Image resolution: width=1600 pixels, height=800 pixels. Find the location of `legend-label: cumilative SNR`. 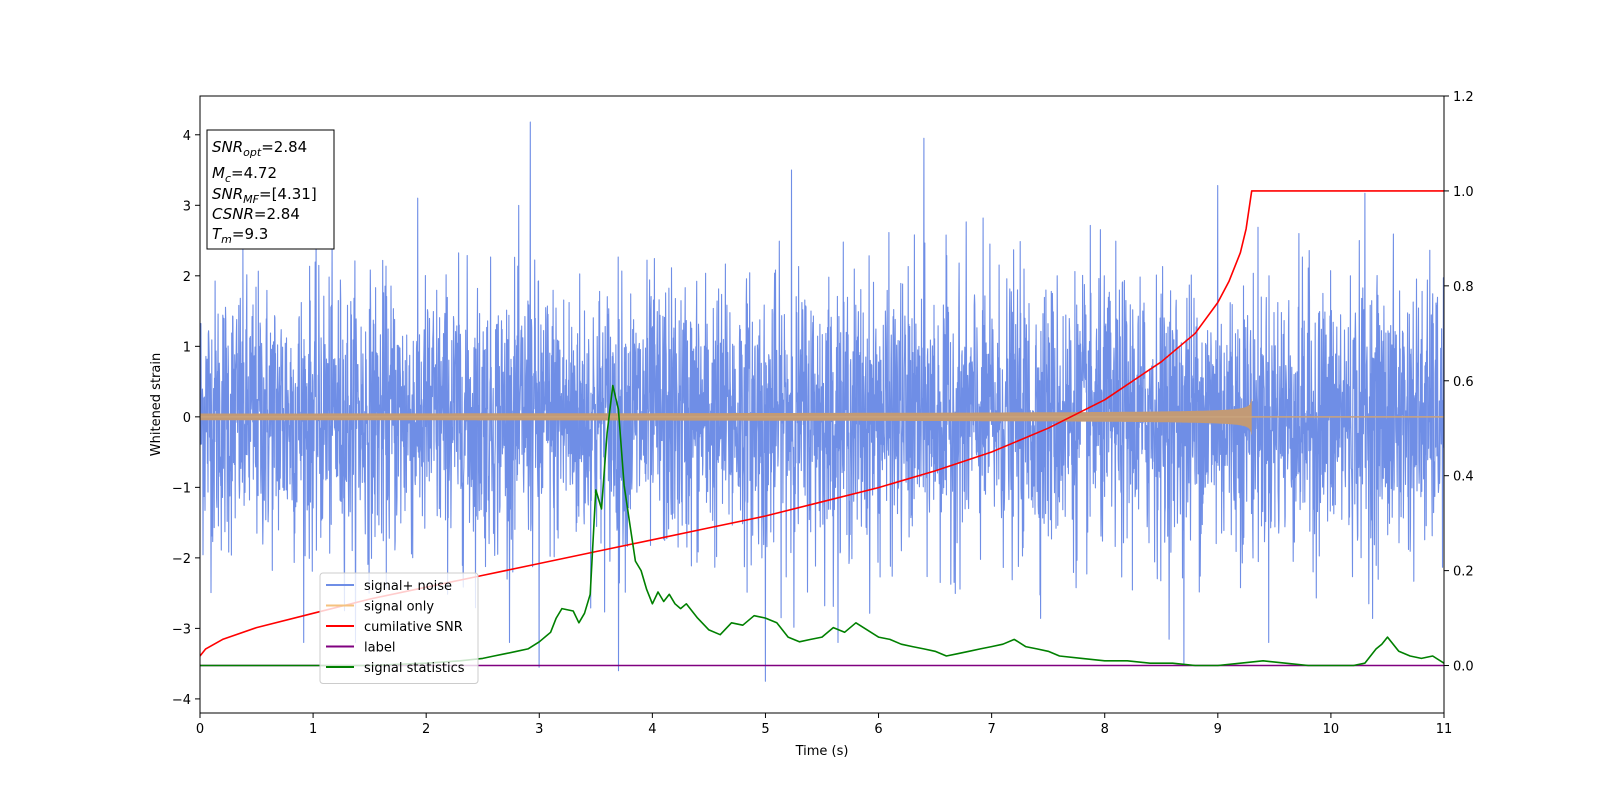

legend-label: cumilative SNR is located at coordinates (413, 627).